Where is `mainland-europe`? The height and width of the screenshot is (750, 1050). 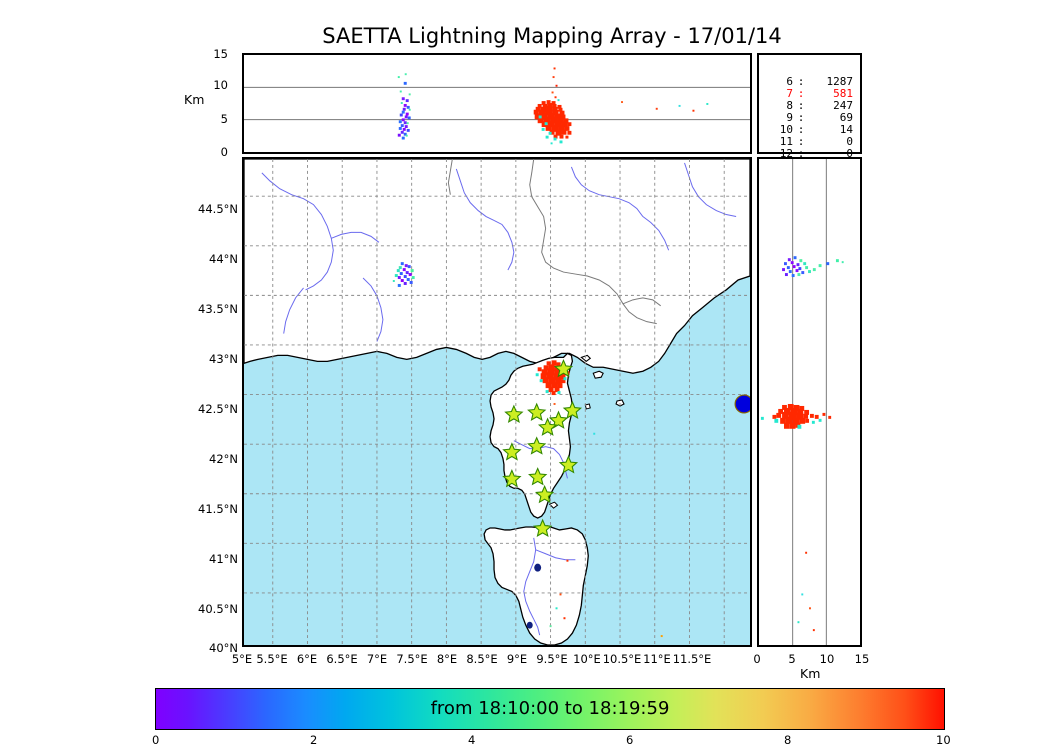 mainland-europe is located at coordinates (497, 266).